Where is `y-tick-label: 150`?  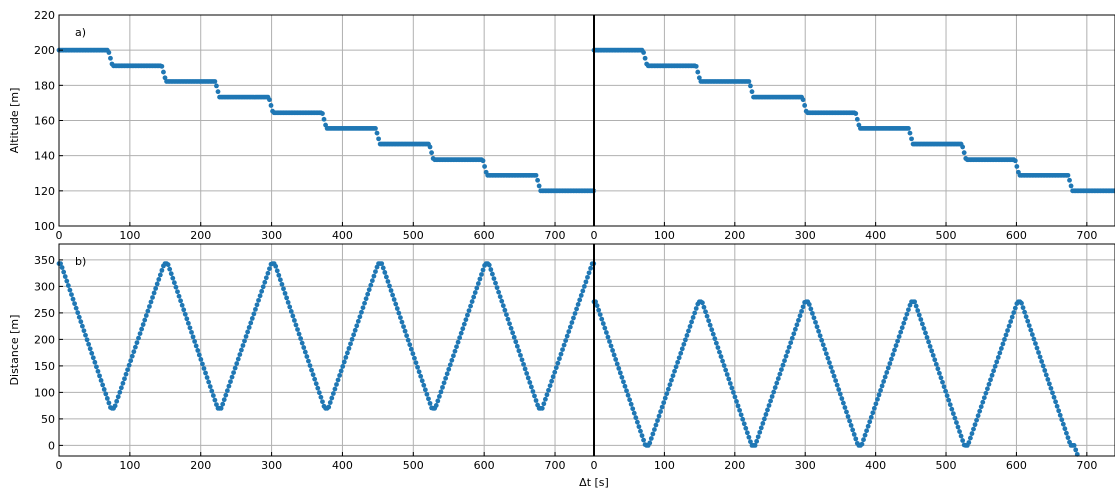 y-tick-label: 150 is located at coordinates (44, 366).